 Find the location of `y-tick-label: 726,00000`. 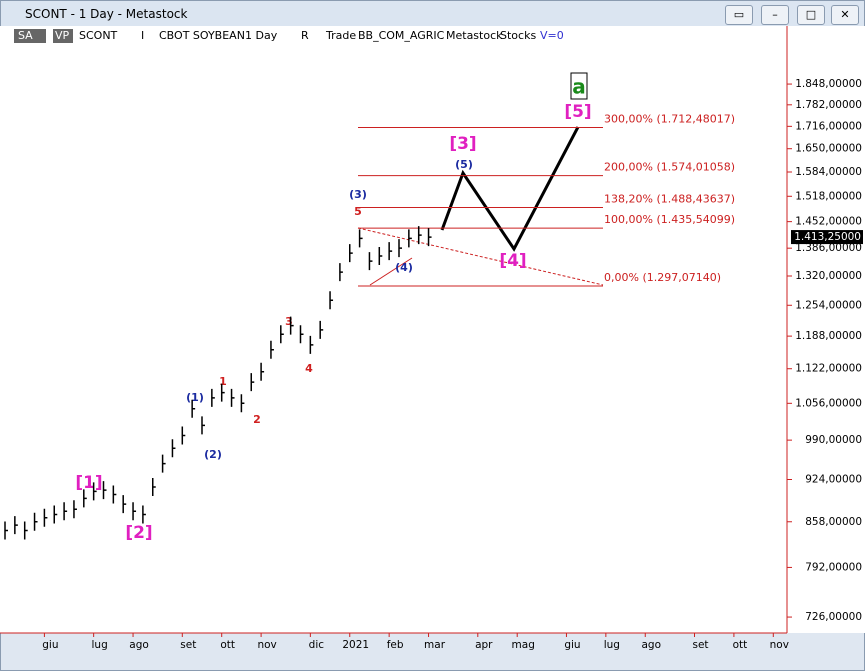

y-tick-label: 726,00000 is located at coordinates (833, 617).